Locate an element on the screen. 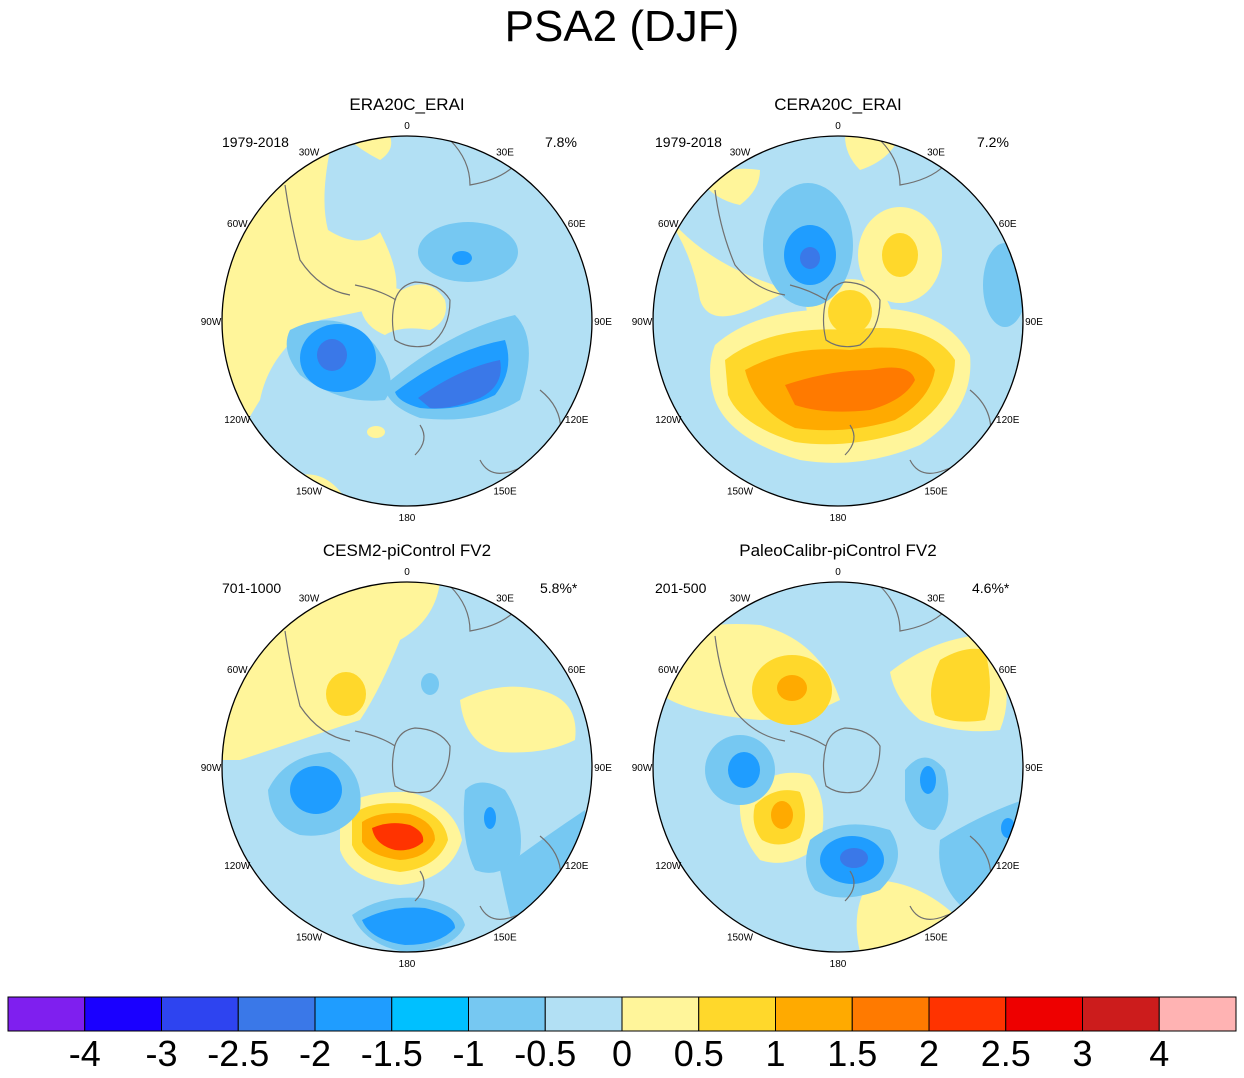  colorbar-label: 1.5 is located at coordinates (852, 1053).